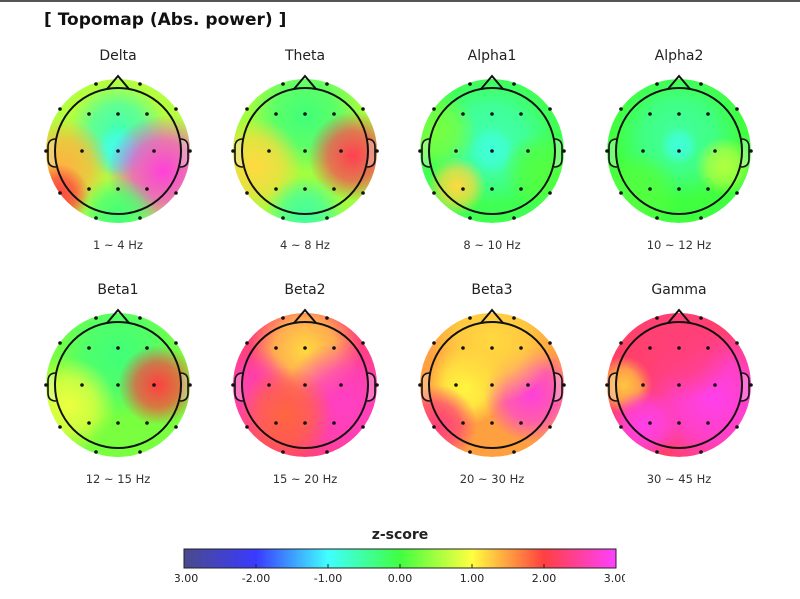 The height and width of the screenshot is (599, 800). I want to click on colorbar-tick-label: 1.00, so click(472, 578).